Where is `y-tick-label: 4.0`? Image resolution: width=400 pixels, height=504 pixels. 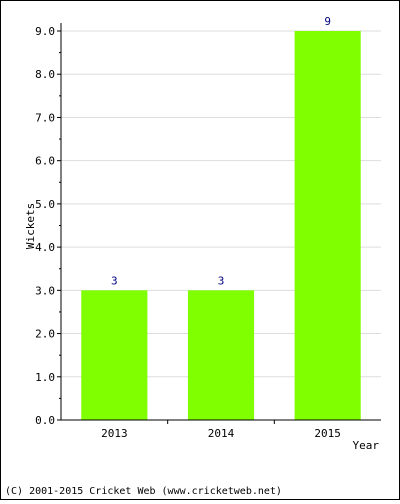 y-tick-label: 4.0 is located at coordinates (45, 247).